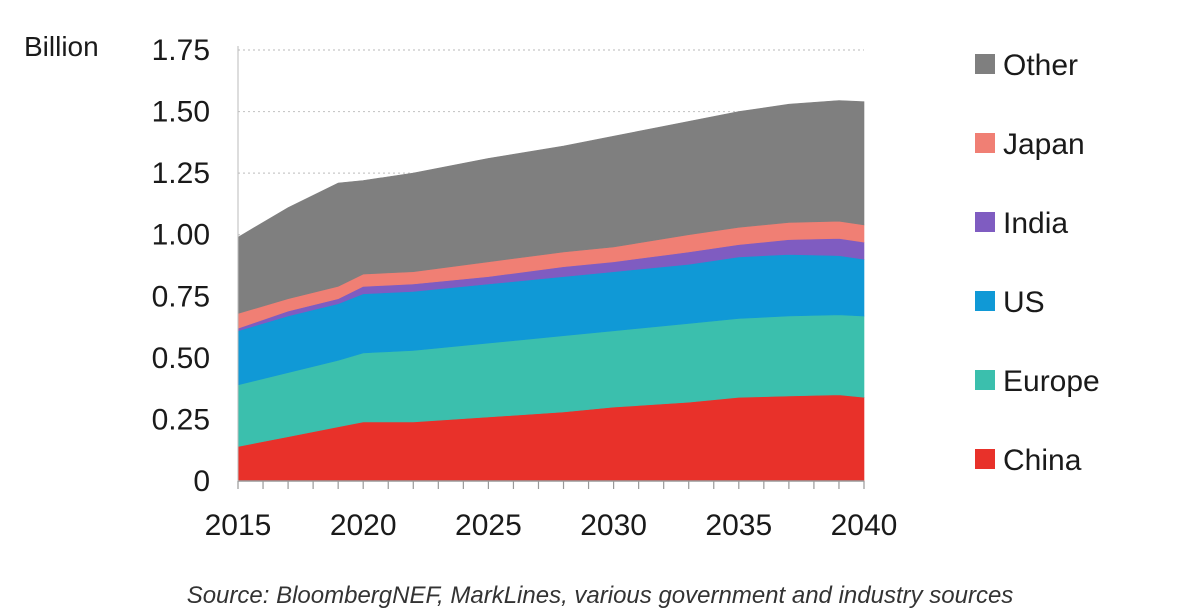  I want to click on x-tick-label: 2020, so click(363, 525).